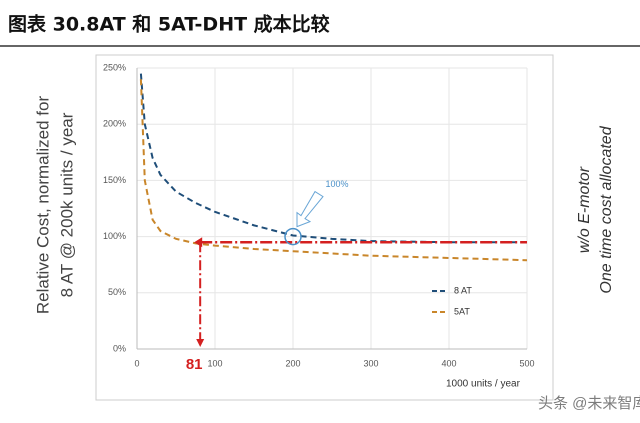 This screenshot has width=640, height=423. Describe the element at coordinates (114, 67) in the screenshot. I see `y-tick-label: 250%` at that location.